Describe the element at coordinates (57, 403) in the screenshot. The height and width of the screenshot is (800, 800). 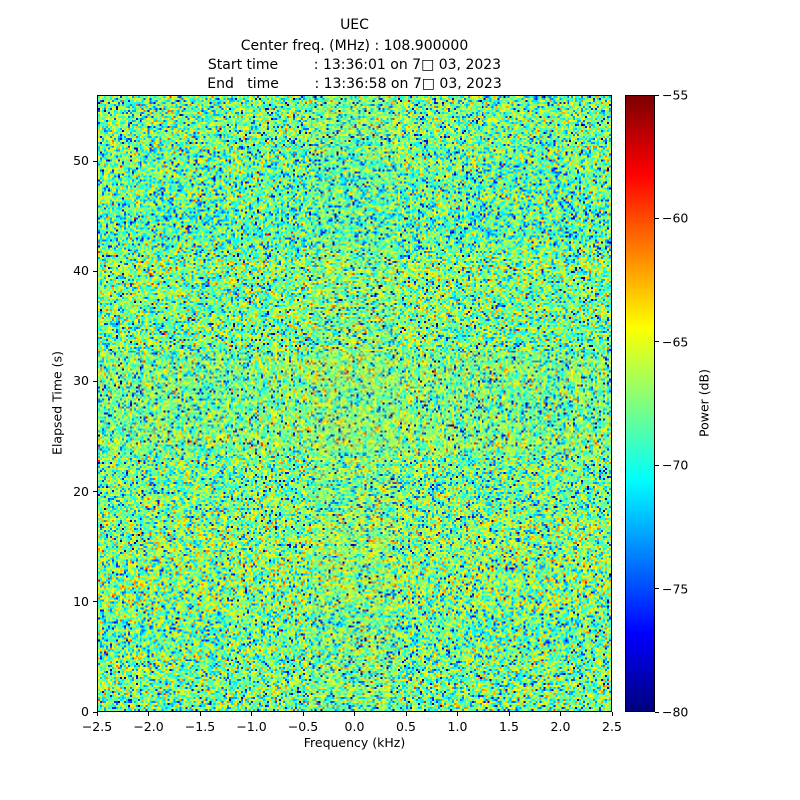
I see `y-axis-label: Elapsed Time (s)` at that location.